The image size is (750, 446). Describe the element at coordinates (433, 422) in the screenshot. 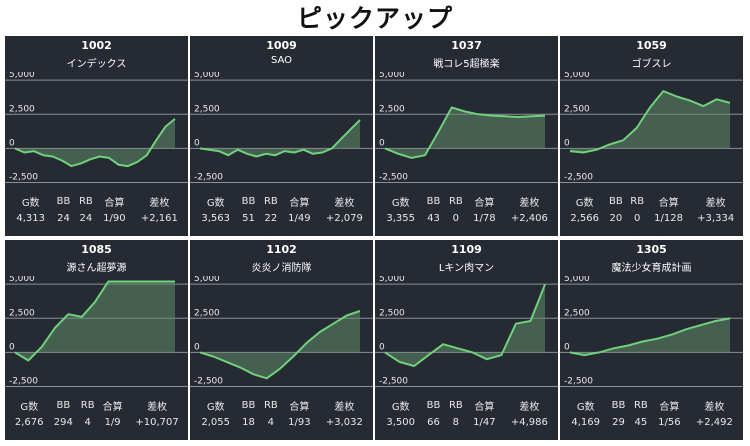

I see `stat-bb: 66` at that location.